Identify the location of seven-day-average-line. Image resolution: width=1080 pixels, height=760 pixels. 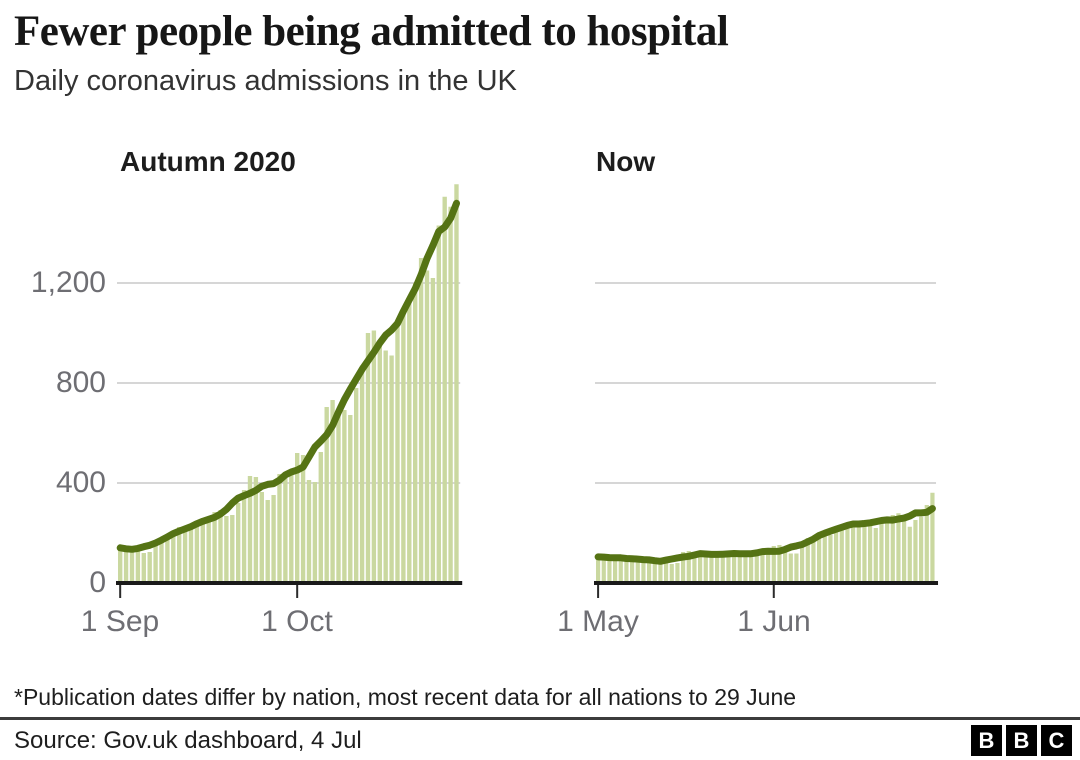
(765, 535).